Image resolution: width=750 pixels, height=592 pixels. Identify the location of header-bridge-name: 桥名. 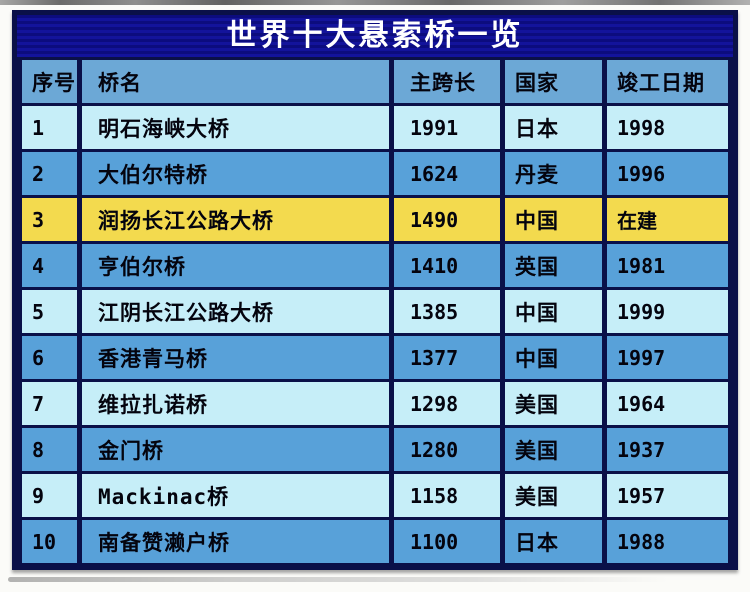
(235, 81).